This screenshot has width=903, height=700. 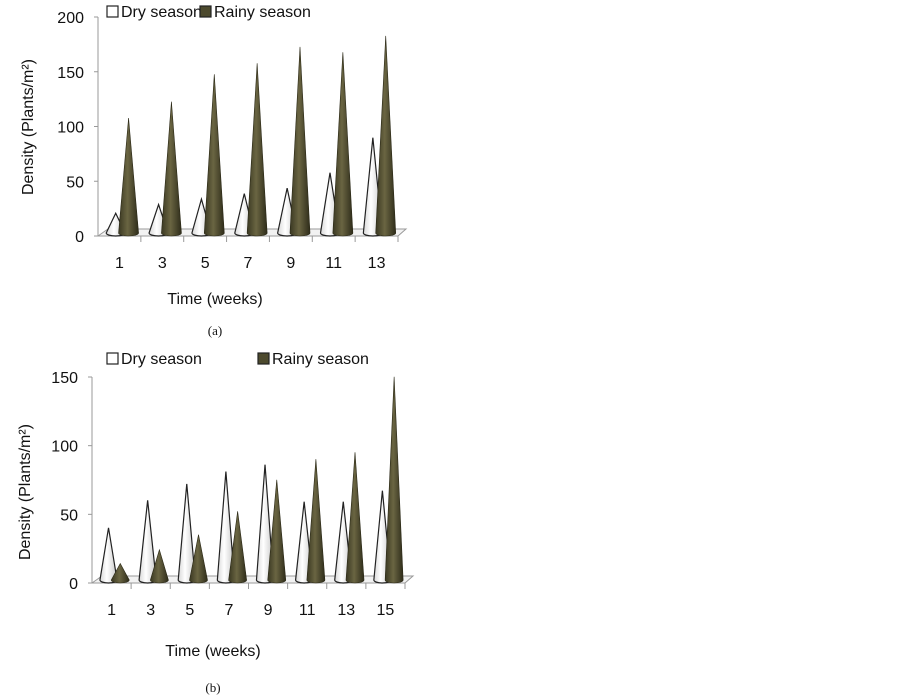 I want to click on caption: (a), so click(x=215, y=330).